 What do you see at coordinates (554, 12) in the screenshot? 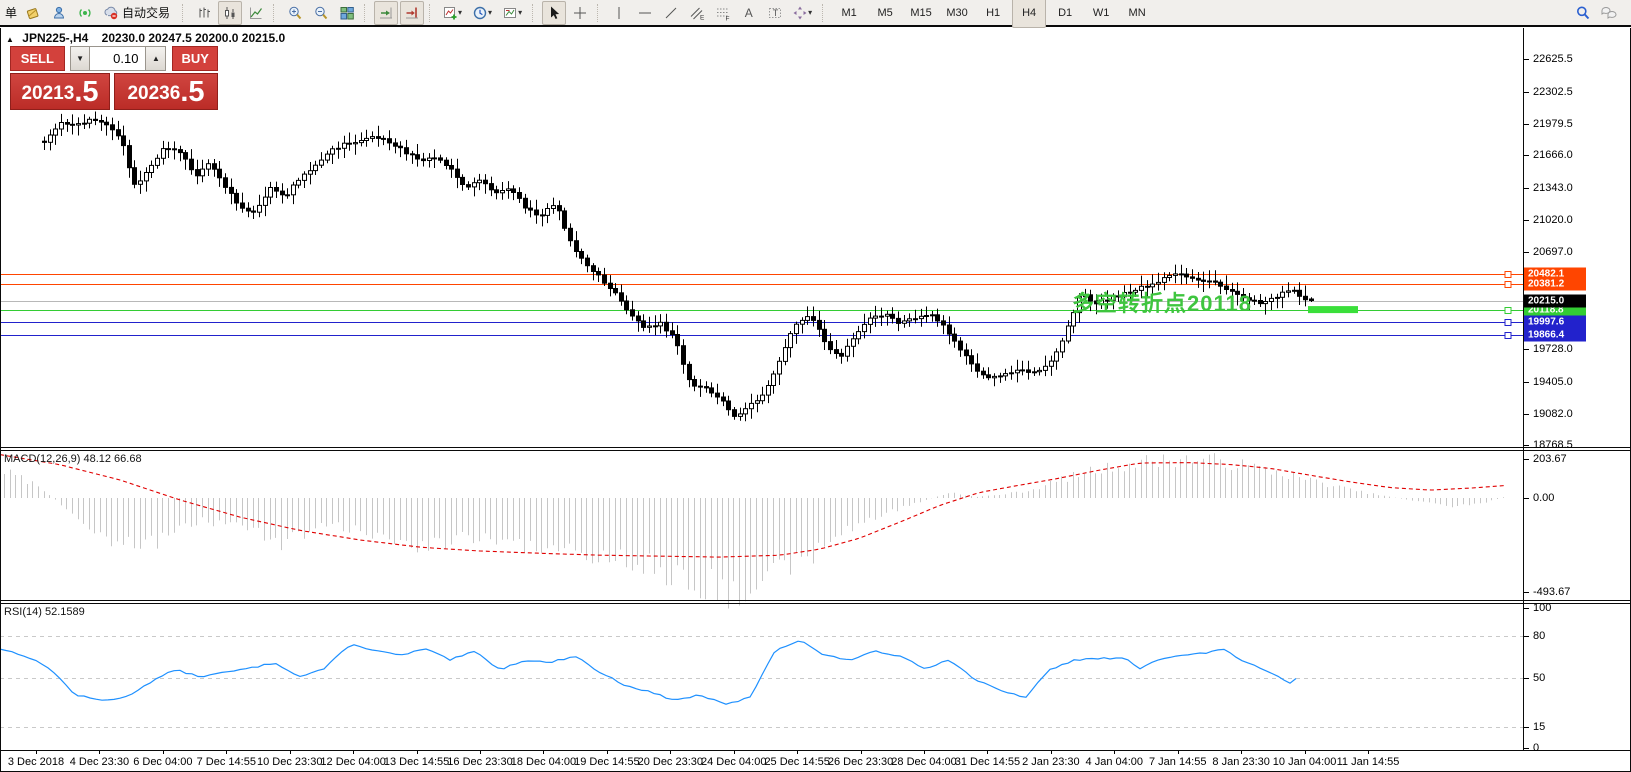
I see `cursor-button` at bounding box center [554, 12].